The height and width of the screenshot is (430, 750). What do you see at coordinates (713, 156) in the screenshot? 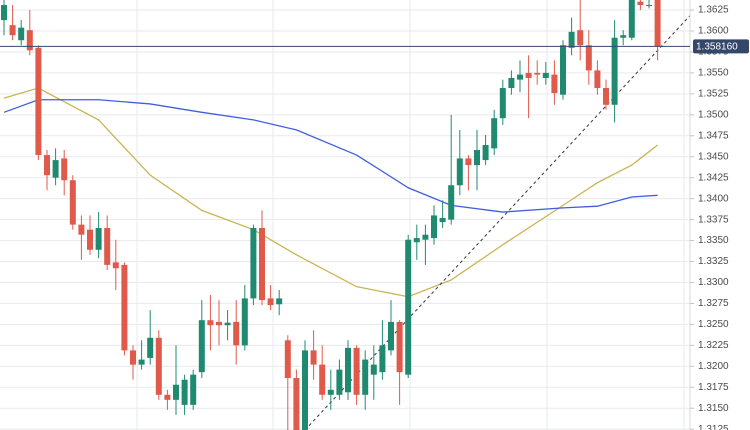
I see `y-tick-label: 1.3450` at bounding box center [713, 156].